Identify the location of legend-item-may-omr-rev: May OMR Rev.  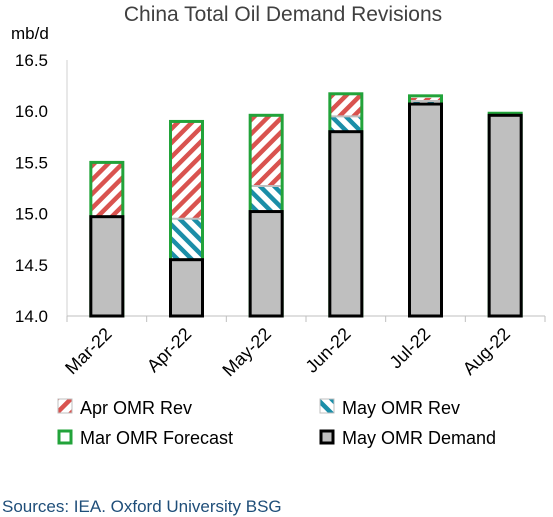
(389, 408).